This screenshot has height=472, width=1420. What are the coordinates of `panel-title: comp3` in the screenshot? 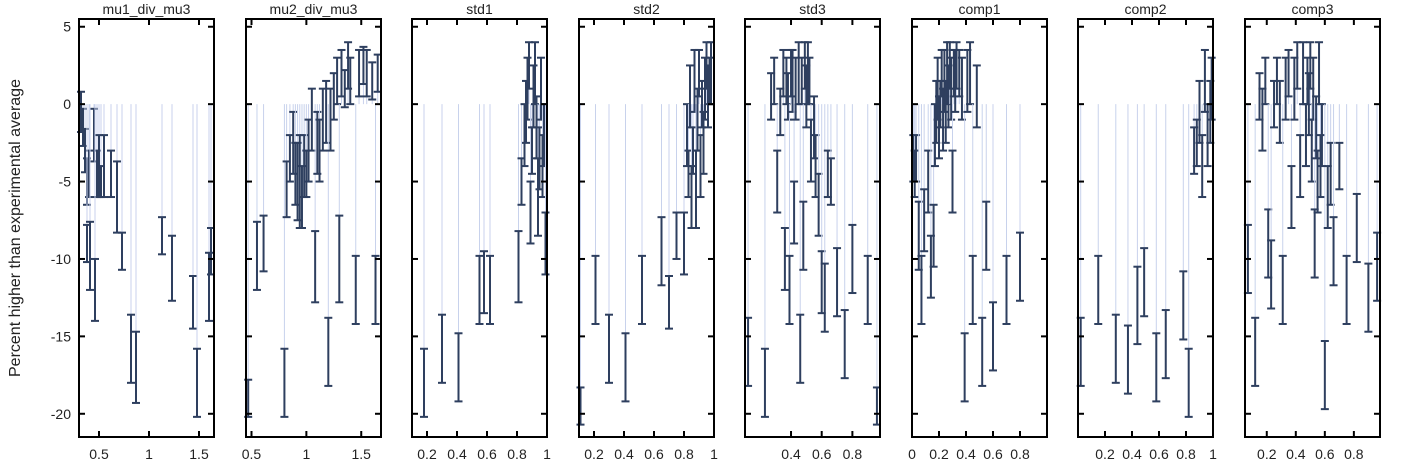 It's located at (1312, 9).